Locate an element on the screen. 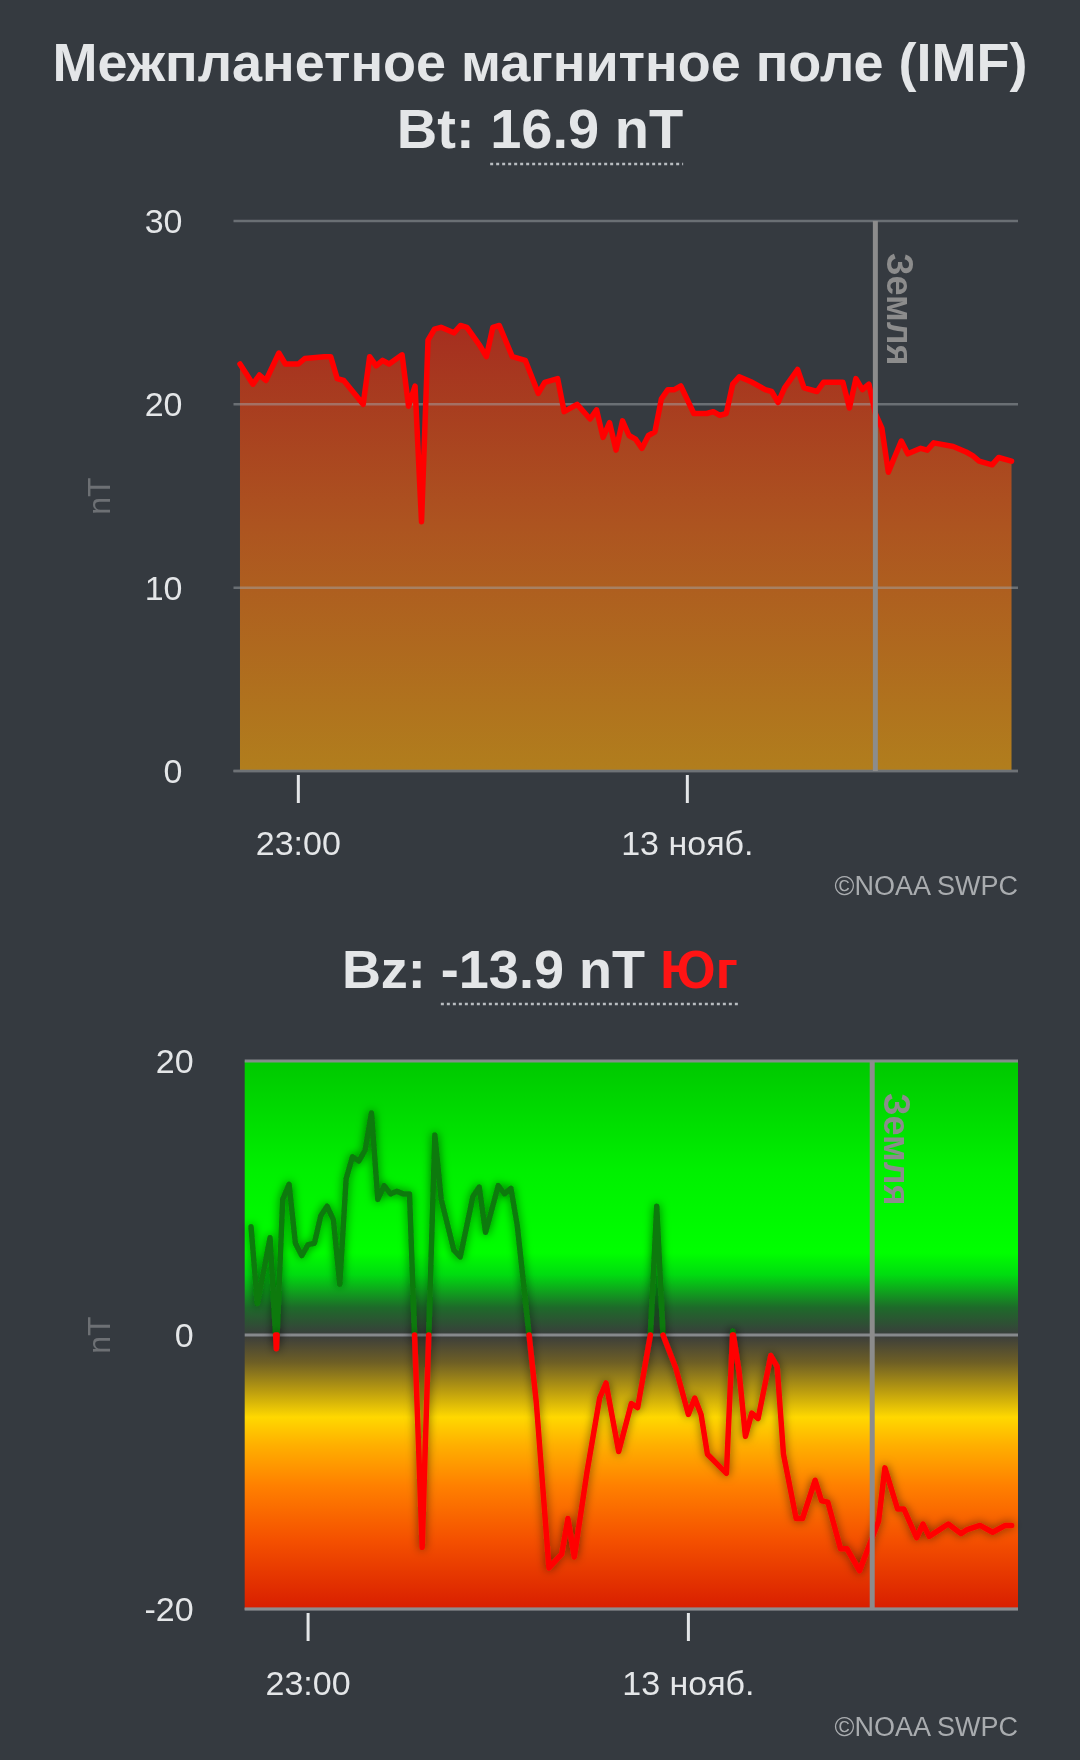  chart-title: Bz: -13.9 nT Юг is located at coordinates (540, 969).